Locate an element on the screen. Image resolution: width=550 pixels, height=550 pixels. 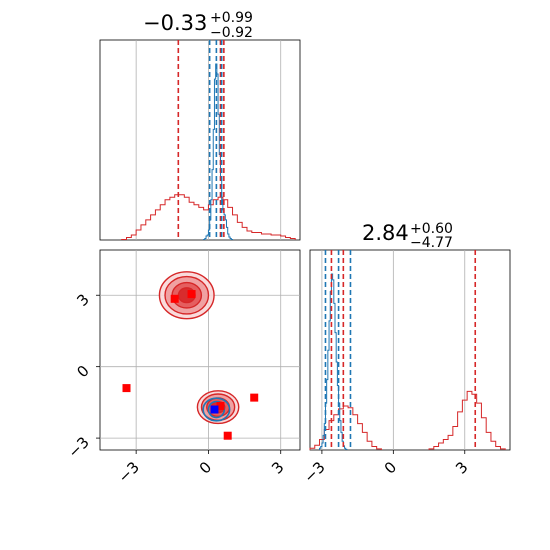
hist-x-title: −0.33 +0.99 −0.92 is located at coordinates (198, 25).